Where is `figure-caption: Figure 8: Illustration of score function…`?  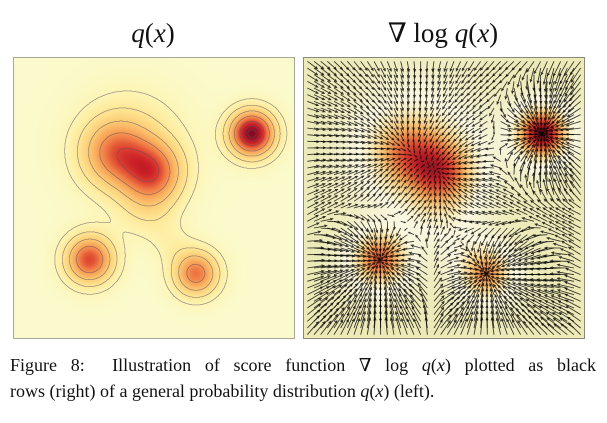
figure-caption: Figure 8: Illustration of score function… is located at coordinates (303, 378).